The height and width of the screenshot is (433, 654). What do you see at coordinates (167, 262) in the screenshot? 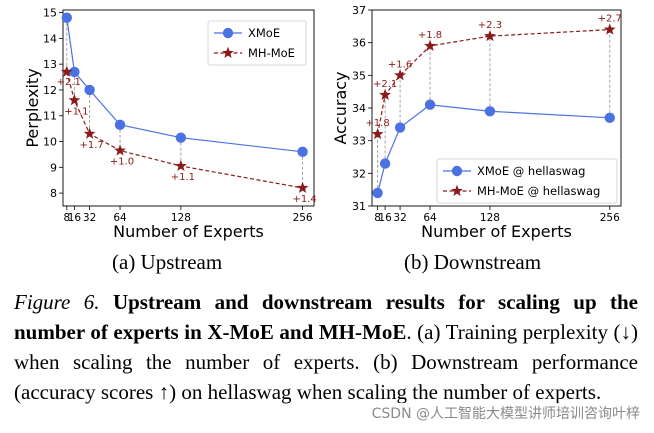
I see `subcaption-upstream: (a) Upstream` at bounding box center [167, 262].